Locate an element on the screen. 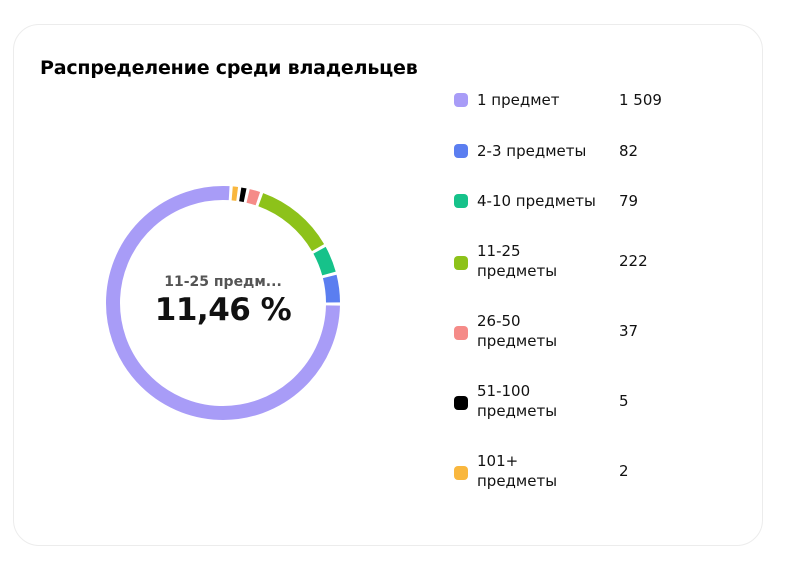  donut-svg is located at coordinates (223, 303).